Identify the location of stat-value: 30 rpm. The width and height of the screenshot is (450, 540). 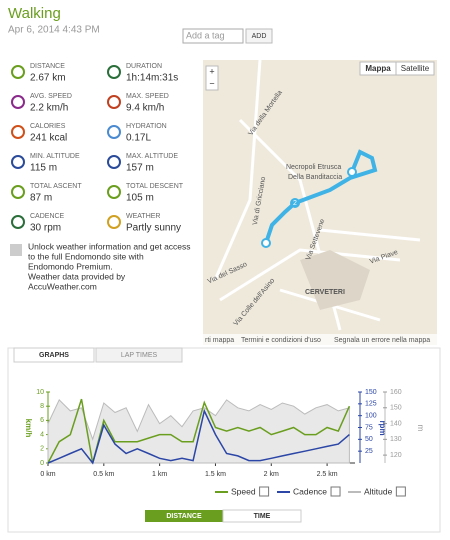
(45, 228).